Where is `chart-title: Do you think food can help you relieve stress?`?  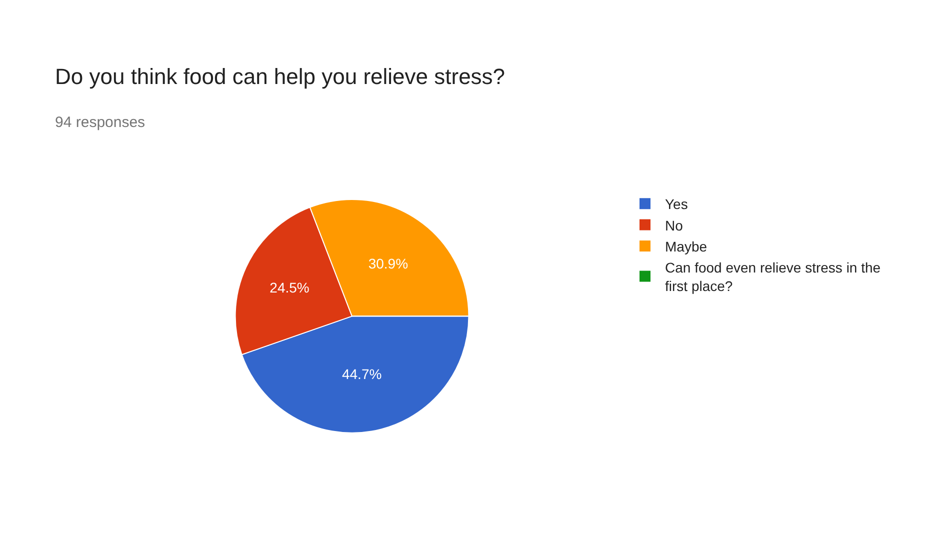
chart-title: Do you think food can help you relieve stress? is located at coordinates (280, 76).